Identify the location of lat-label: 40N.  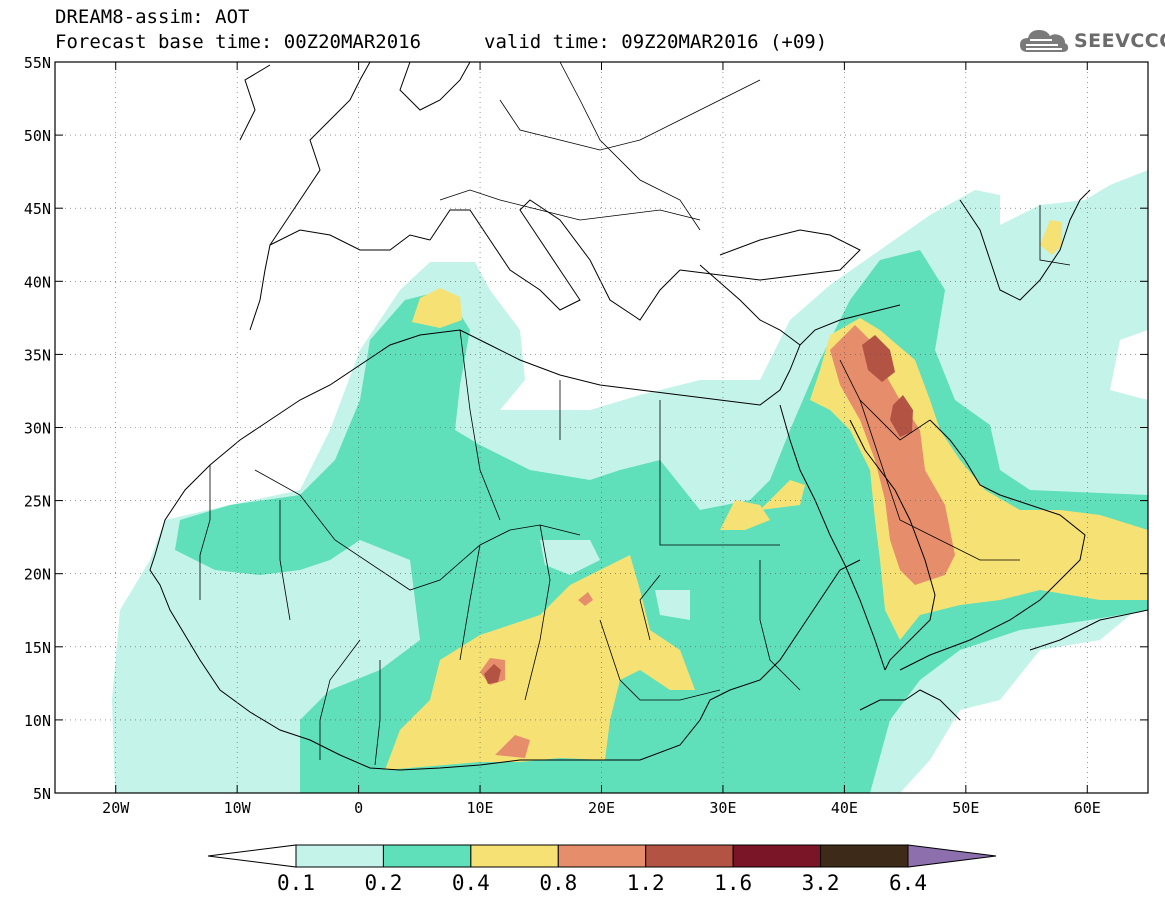
(37, 282).